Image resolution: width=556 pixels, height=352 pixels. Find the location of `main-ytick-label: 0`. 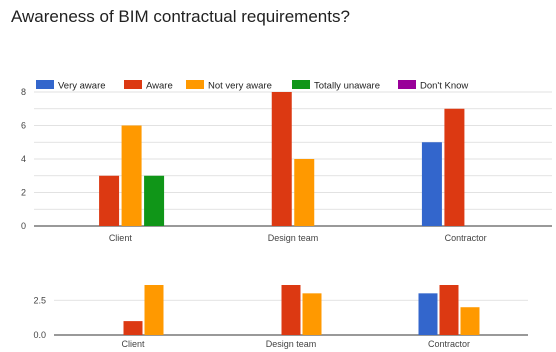

main-ytick-label: 0 is located at coordinates (23, 226).